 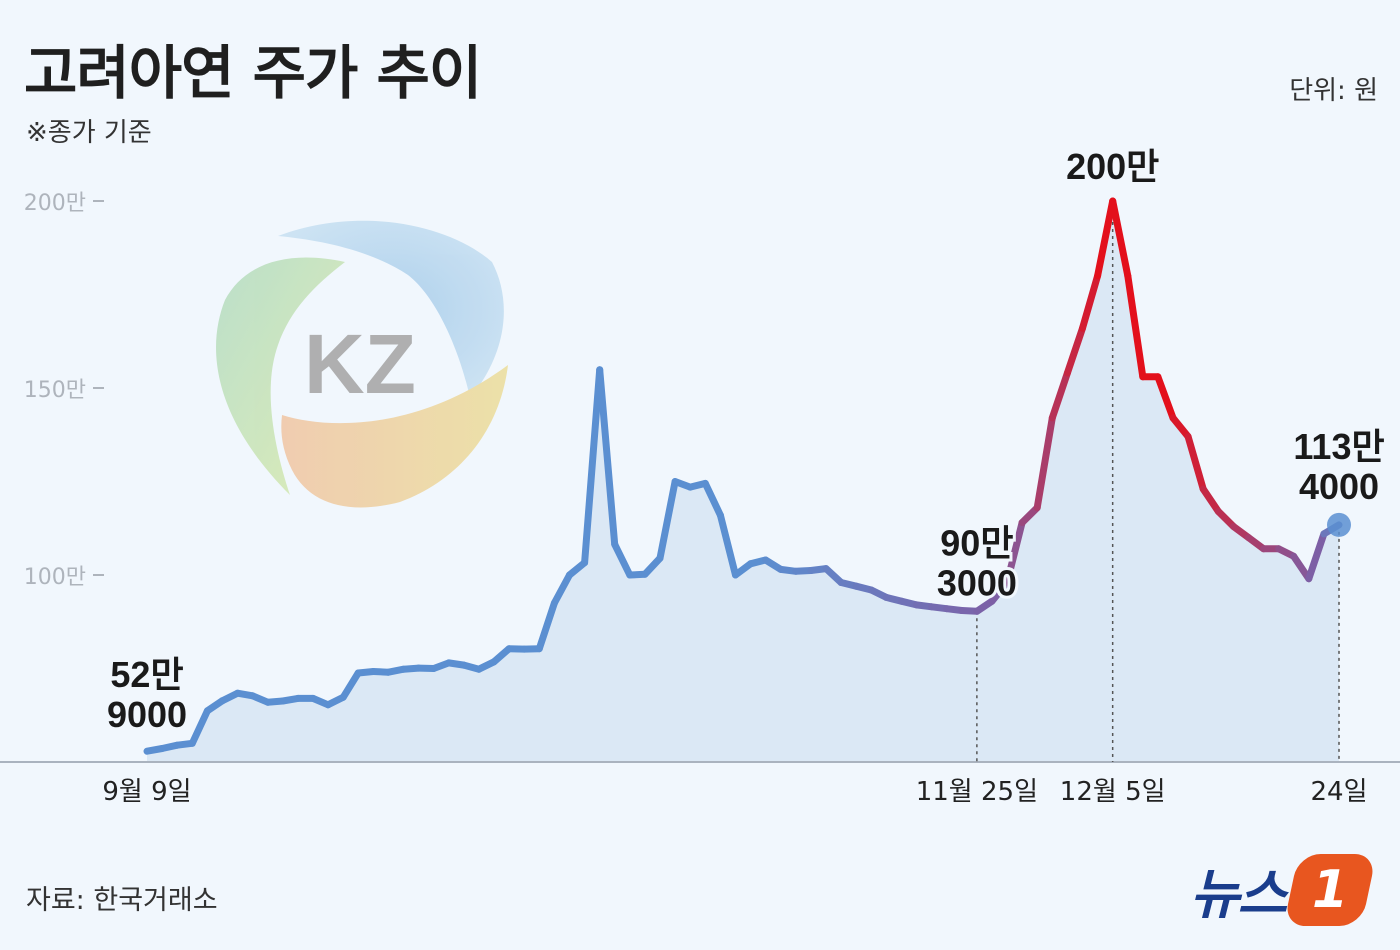 I want to click on unit-label: 단위: 원, so click(x=1333, y=91).